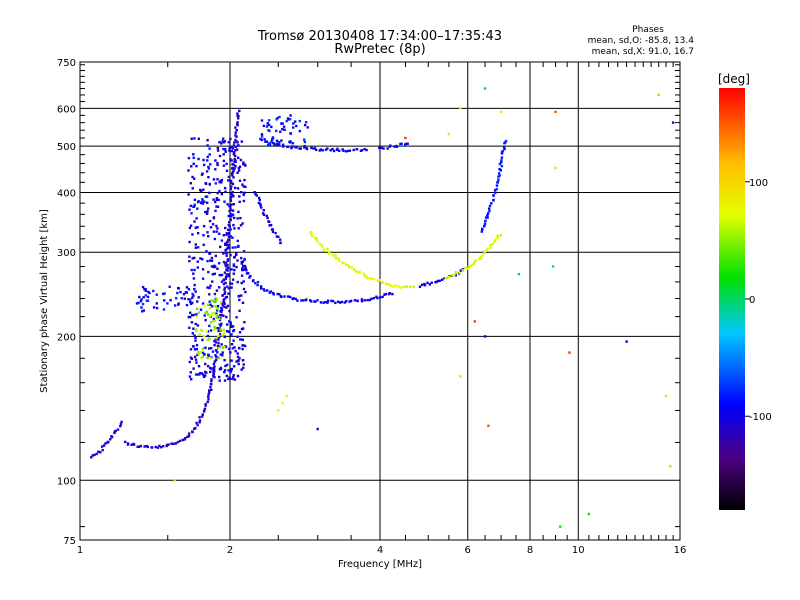 The image size is (800, 600). What do you see at coordinates (80, 550) in the screenshot?
I see `x-tick-label: 1` at bounding box center [80, 550].